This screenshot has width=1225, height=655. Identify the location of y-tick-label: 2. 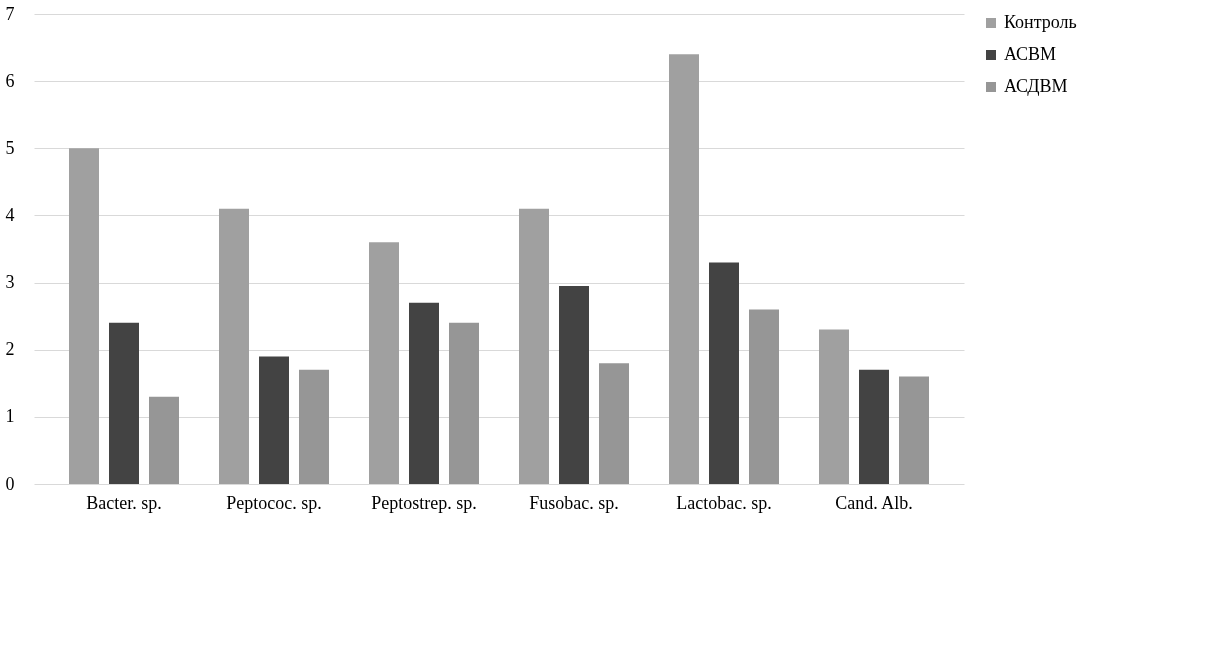
(10, 349).